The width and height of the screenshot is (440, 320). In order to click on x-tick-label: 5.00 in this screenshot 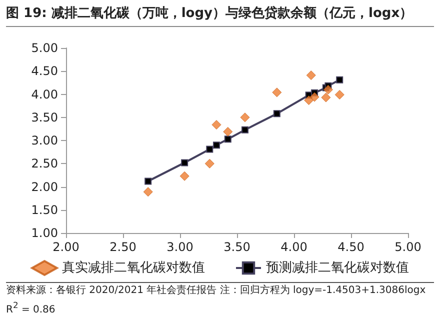, I will do `click(408, 247)`.